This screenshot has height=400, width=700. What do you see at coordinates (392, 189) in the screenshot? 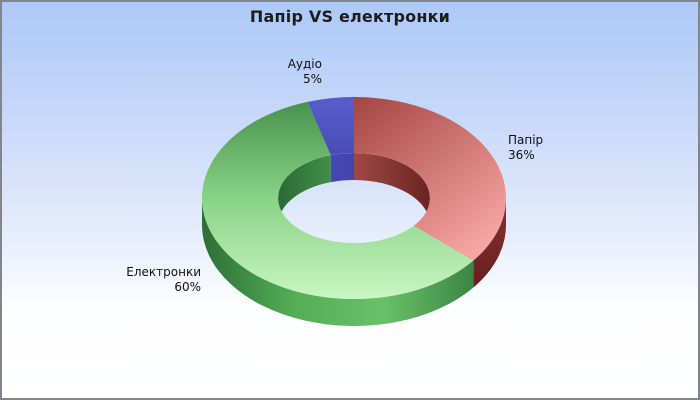
I see `donut-inner-wall-paper` at bounding box center [392, 189].